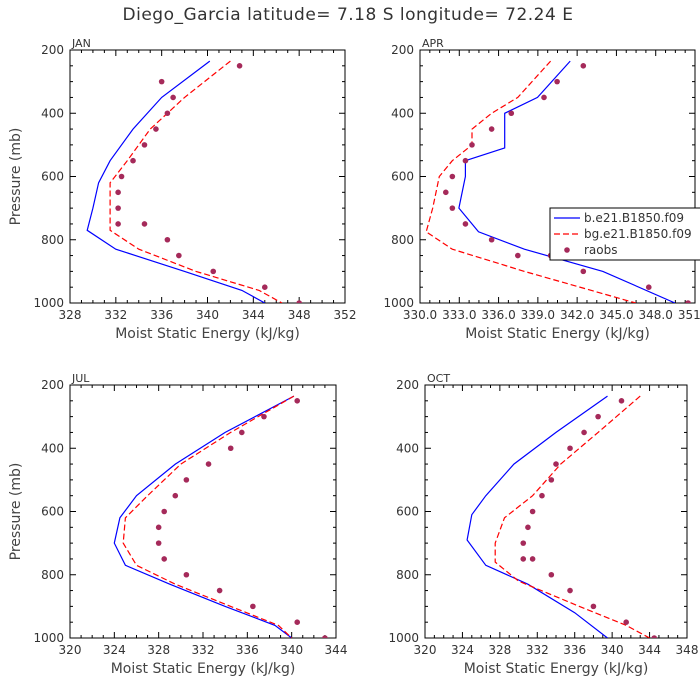 The height and width of the screenshot is (700, 700). I want to click on x-tick-label: 320, so click(70, 650).